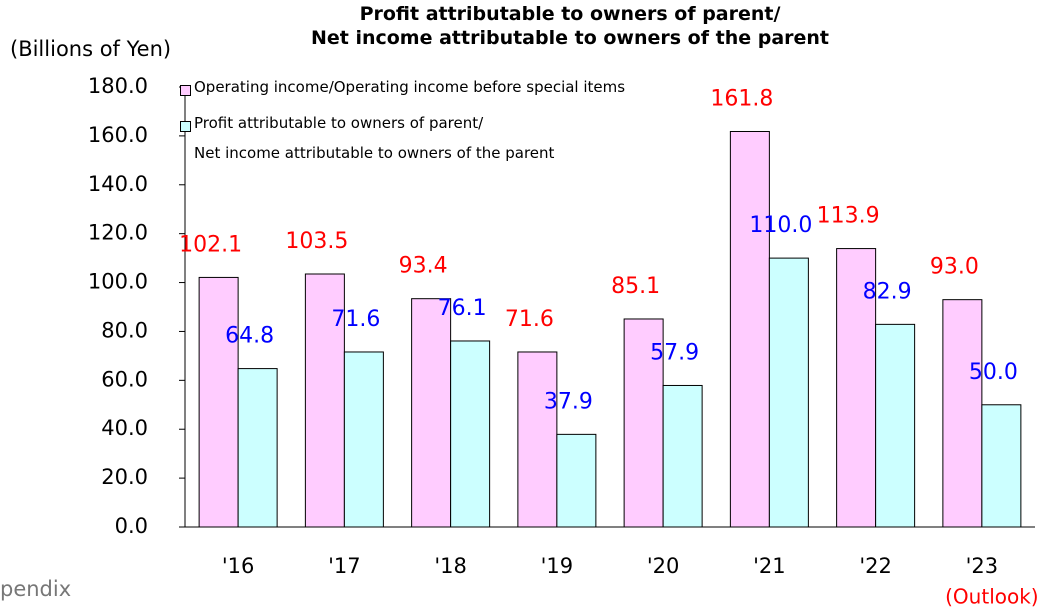 This screenshot has height=611, width=1055. Describe the element at coordinates (423, 266) in the screenshot. I see `data-label: 93.4` at that location.